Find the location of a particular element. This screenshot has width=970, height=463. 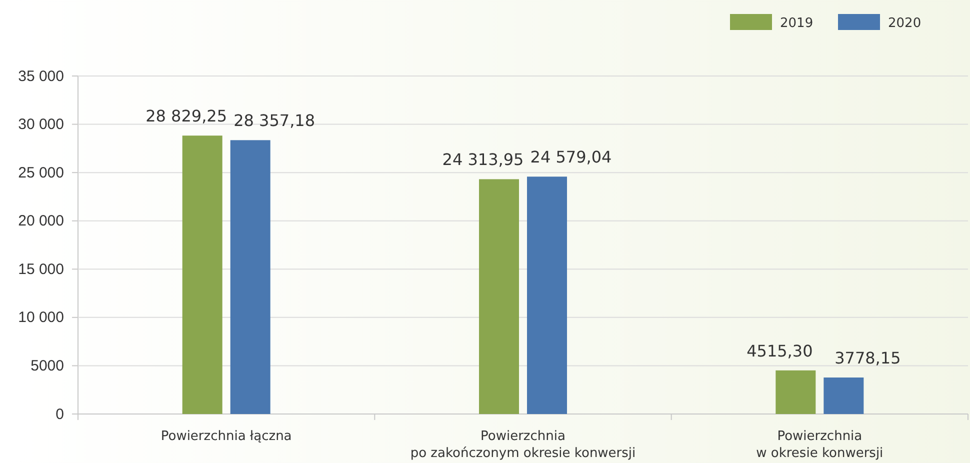

y-tick-label: 10 000 is located at coordinates (41, 317).